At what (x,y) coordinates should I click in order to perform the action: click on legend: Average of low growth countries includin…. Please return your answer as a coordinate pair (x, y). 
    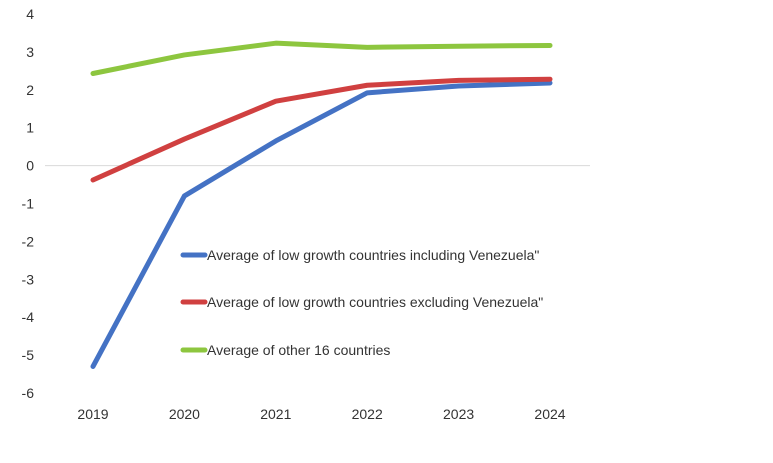
    Looking at the image, I should click on (361, 302).